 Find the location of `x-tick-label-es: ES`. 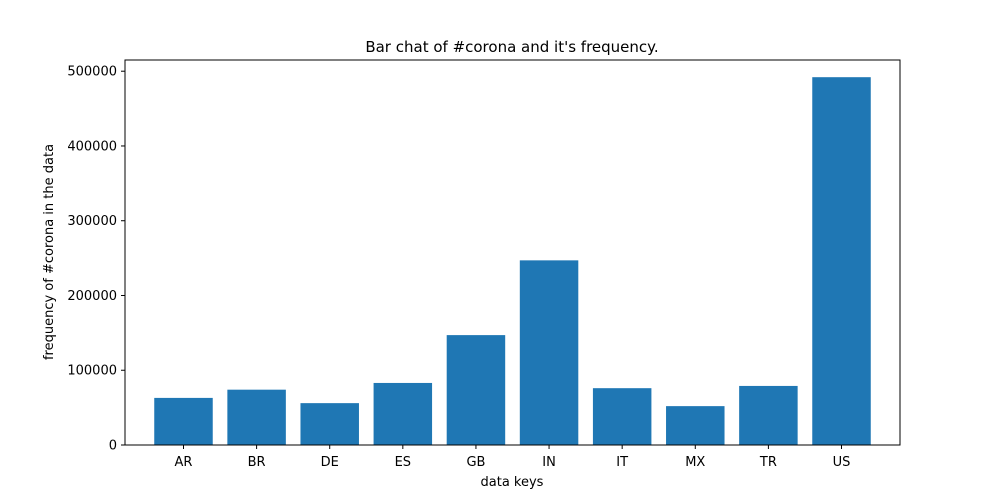

x-tick-label-es: ES is located at coordinates (403, 462).